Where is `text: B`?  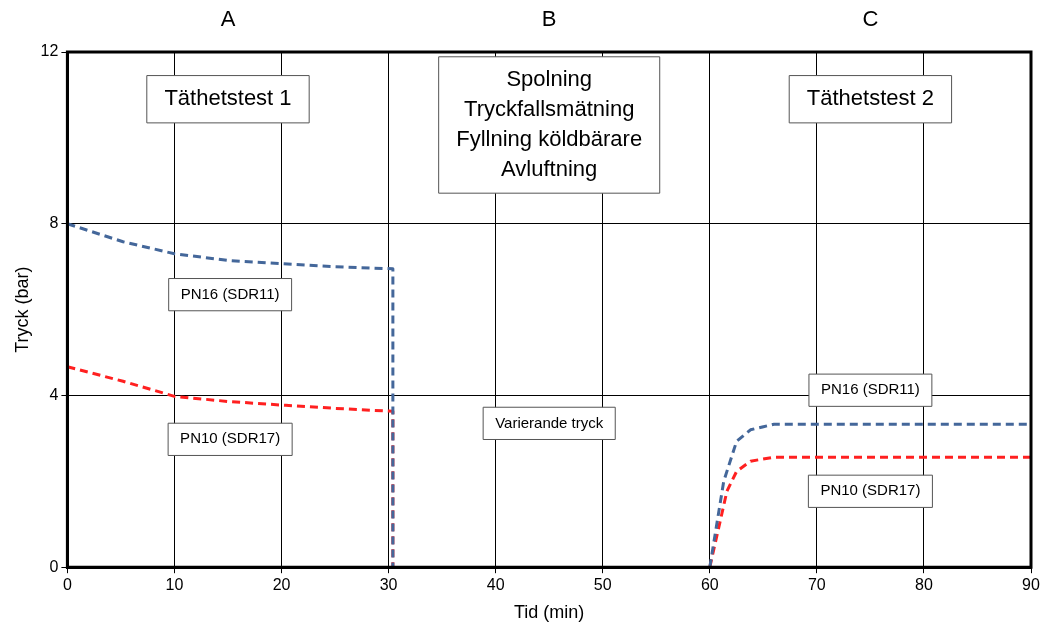
text: B is located at coordinates (549, 18).